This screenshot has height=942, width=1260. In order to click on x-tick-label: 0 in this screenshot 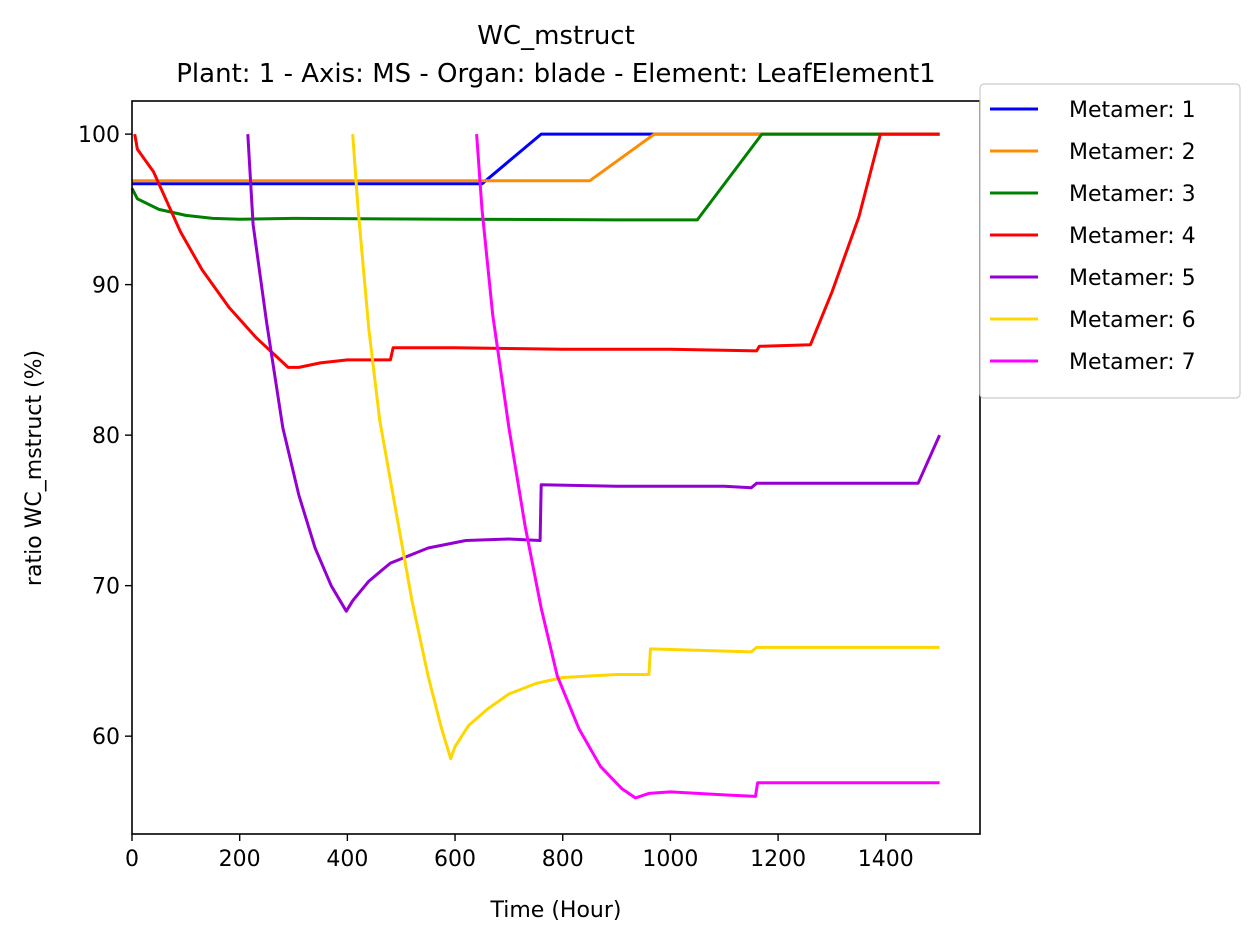, I will do `click(132, 859)`.